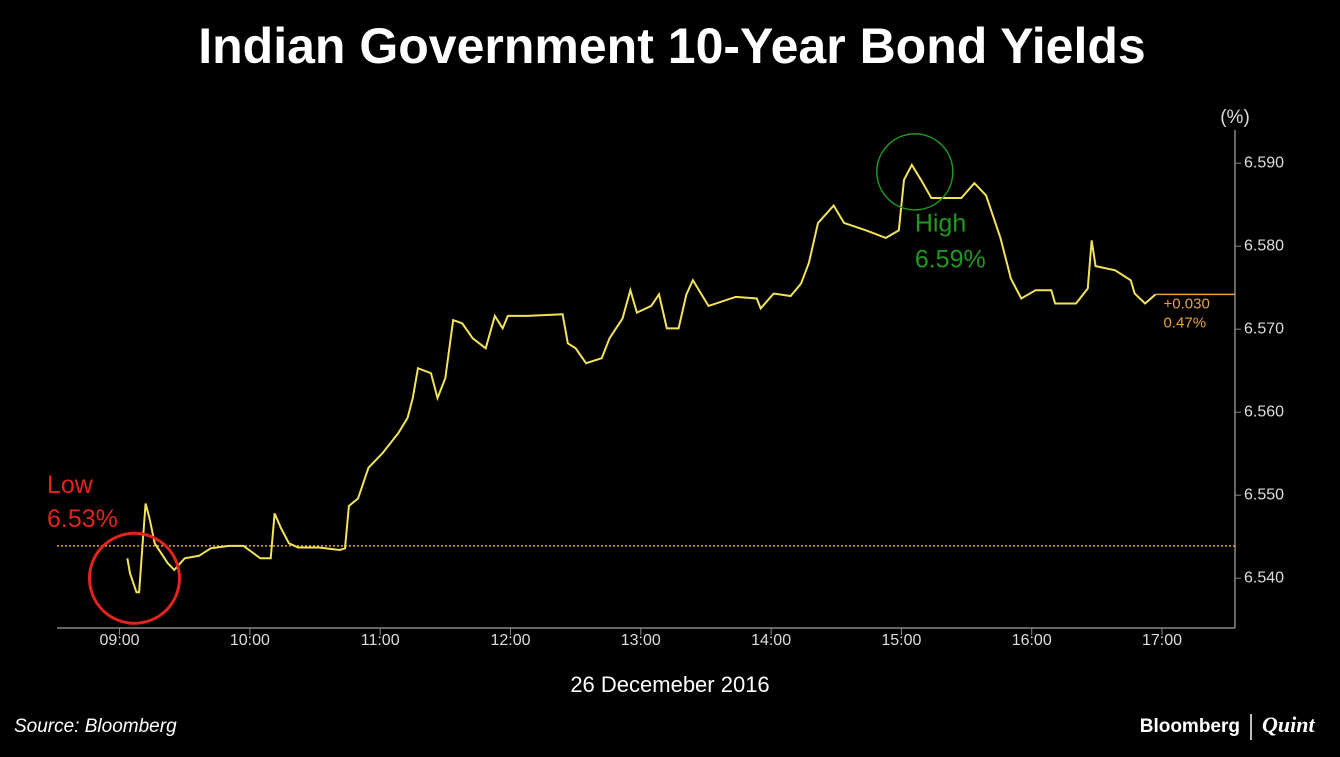 This screenshot has width=1340, height=757. What do you see at coordinates (70, 485) in the screenshot?
I see `low-label: Low` at bounding box center [70, 485].